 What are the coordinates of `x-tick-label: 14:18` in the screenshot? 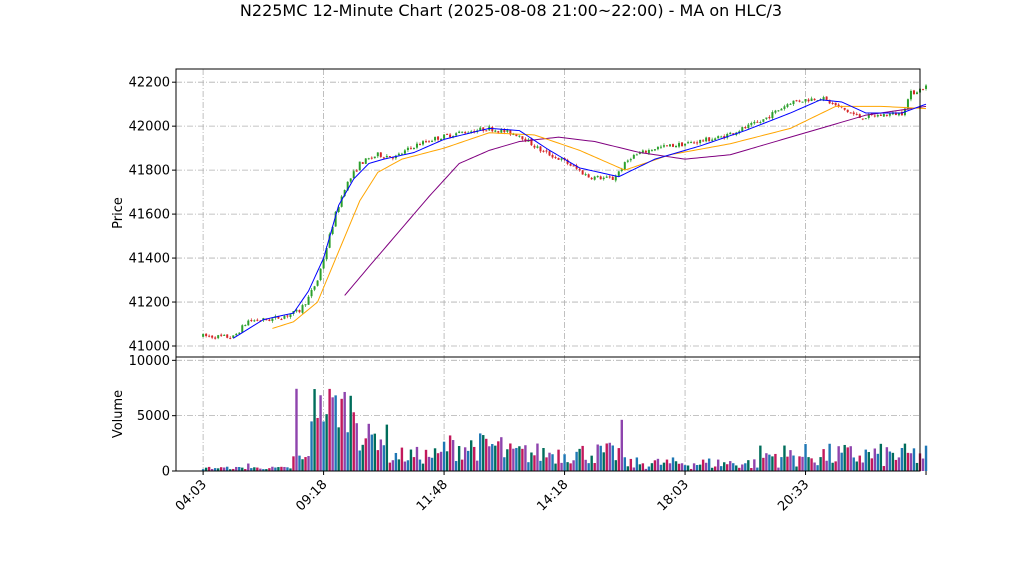 It's located at (552, 495).